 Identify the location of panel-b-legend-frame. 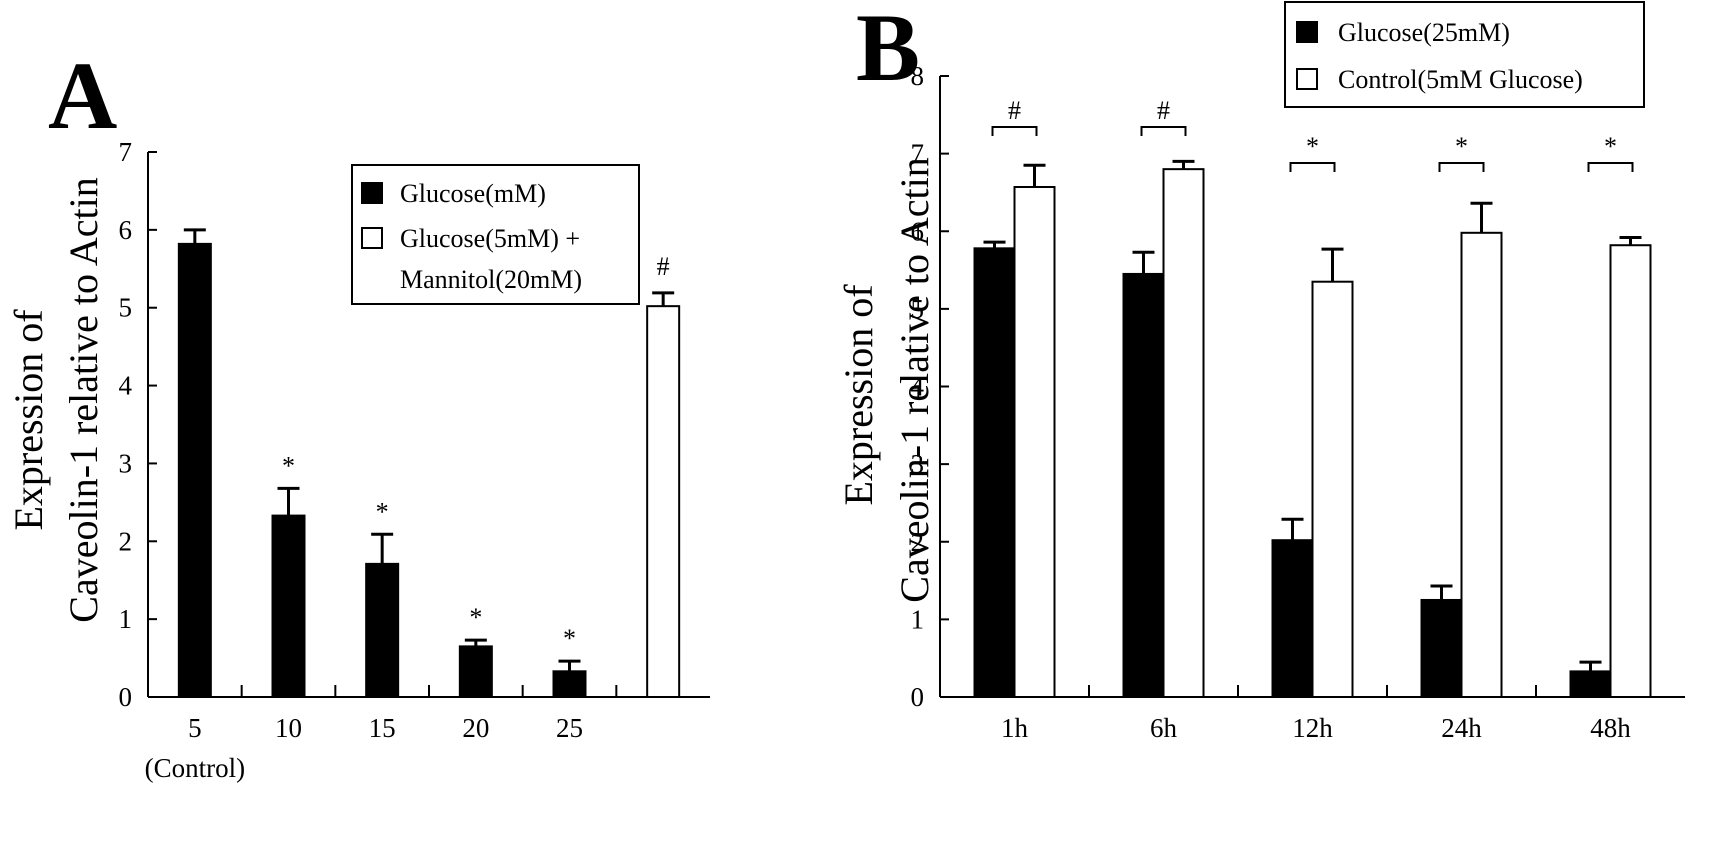
(1464, 54).